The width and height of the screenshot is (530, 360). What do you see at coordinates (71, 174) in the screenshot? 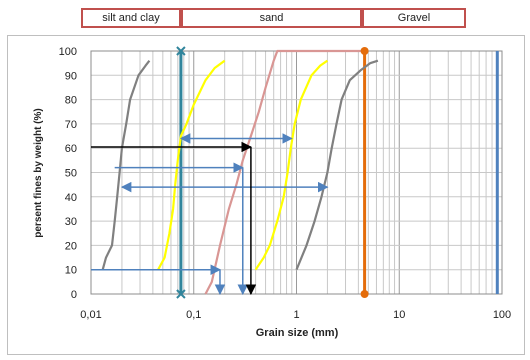
I see `y-tick-label: 50` at bounding box center [71, 174].